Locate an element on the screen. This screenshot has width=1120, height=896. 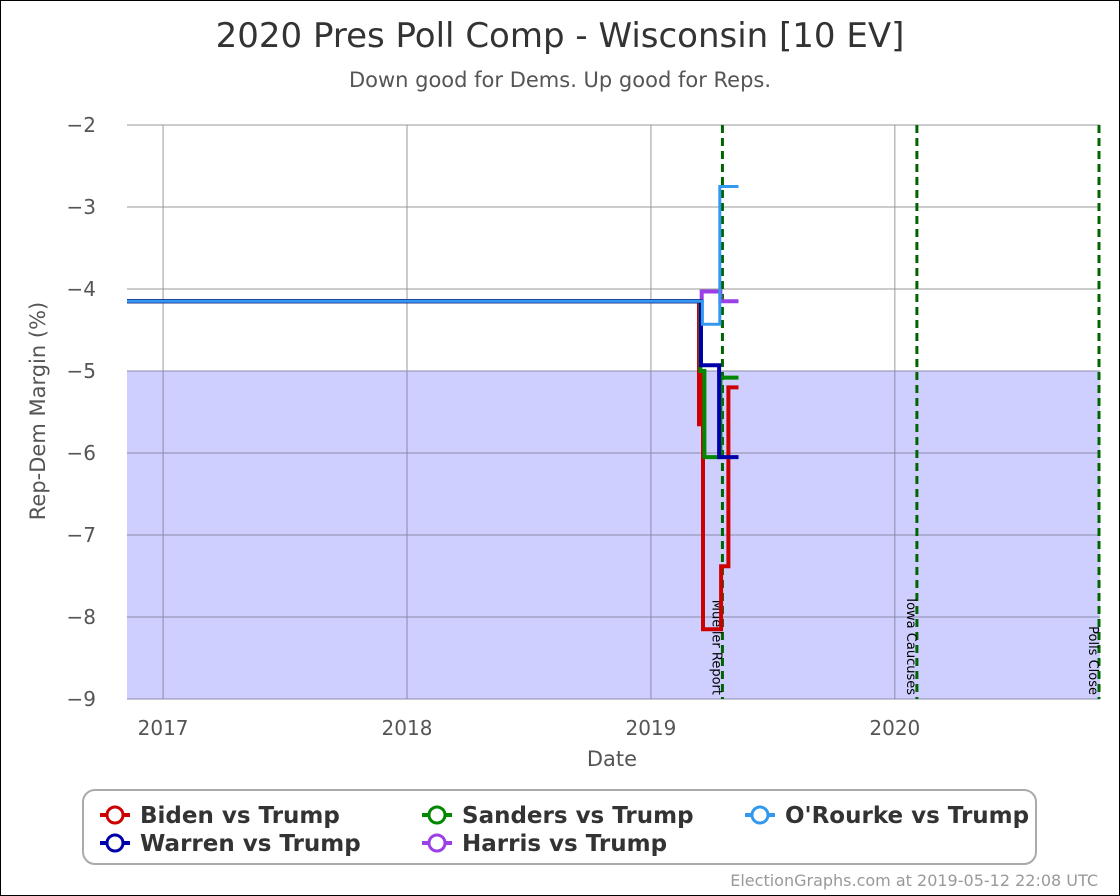
y-tick-label: −6 is located at coordinates (81, 453).